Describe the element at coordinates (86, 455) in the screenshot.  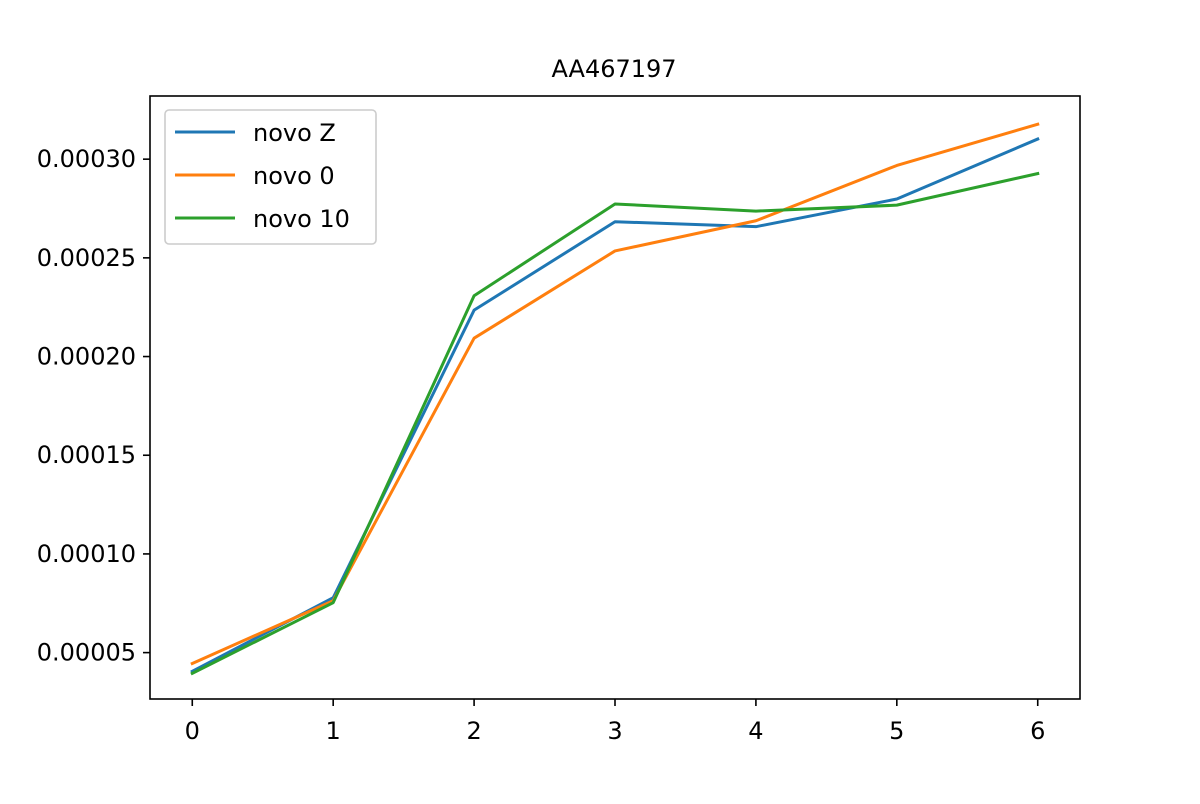
I see `y-tick-label: 0.00015` at that location.